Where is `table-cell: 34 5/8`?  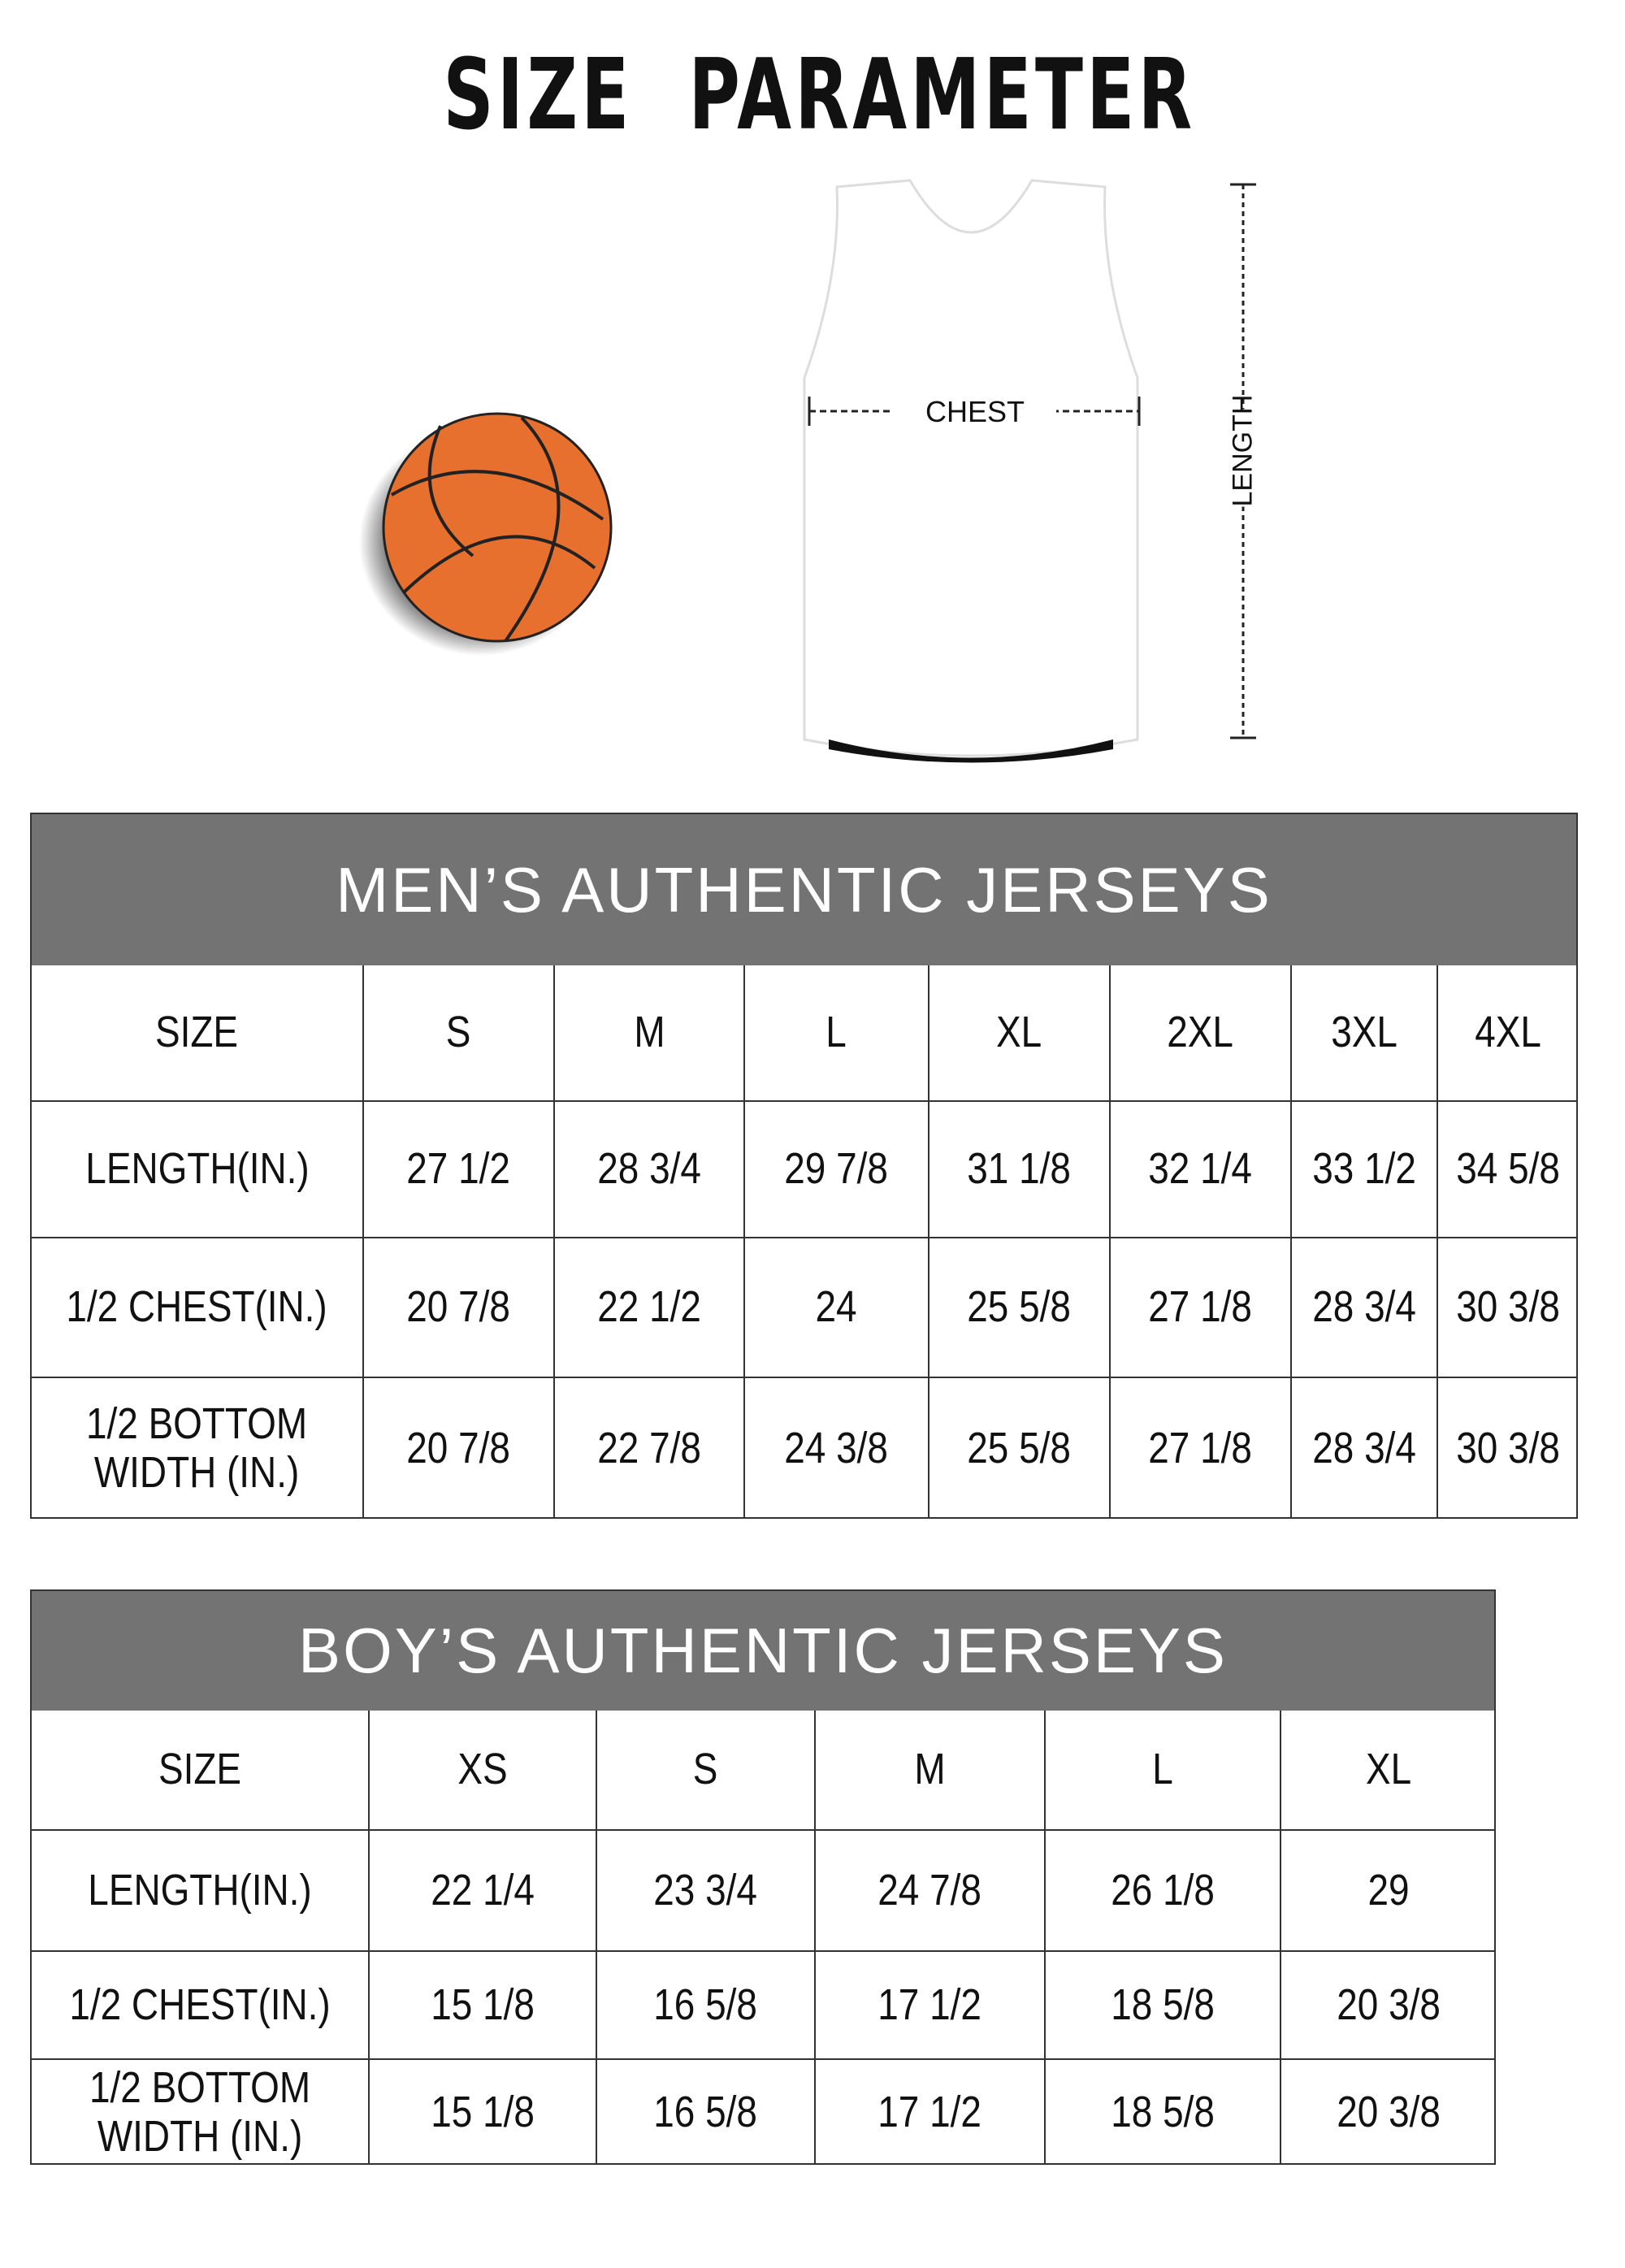
table-cell: 34 5/8 is located at coordinates (1508, 1170).